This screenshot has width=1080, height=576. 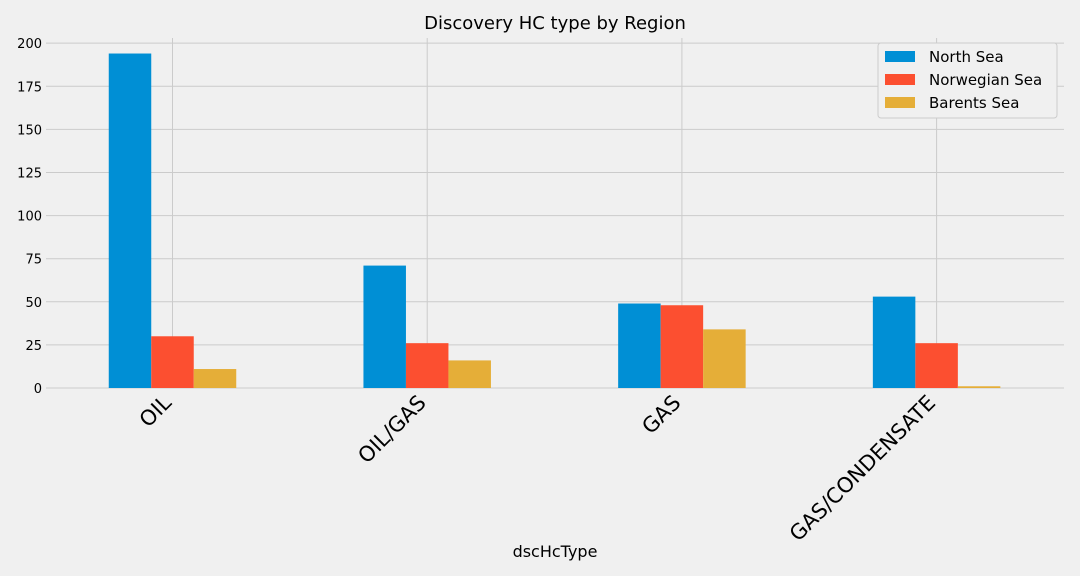 What do you see at coordinates (29, 173) in the screenshot?
I see `y-tick-label: 125` at bounding box center [29, 173].